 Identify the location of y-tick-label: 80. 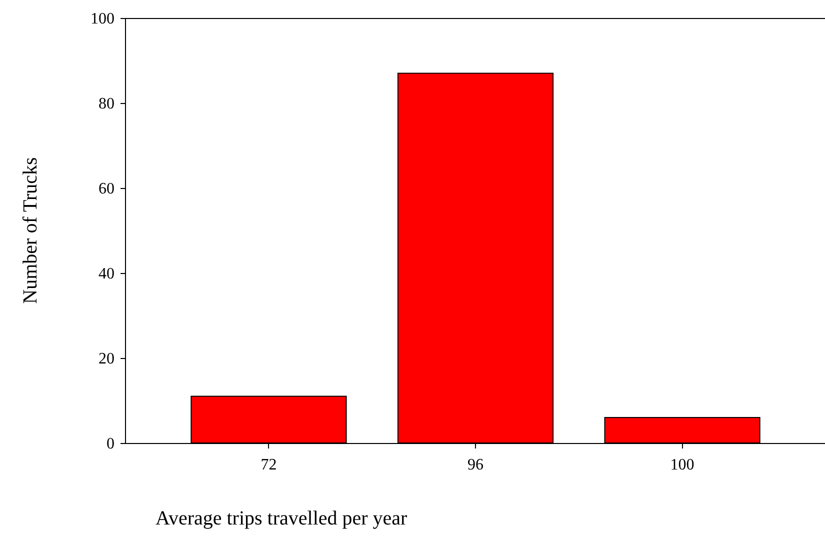
(106, 104).